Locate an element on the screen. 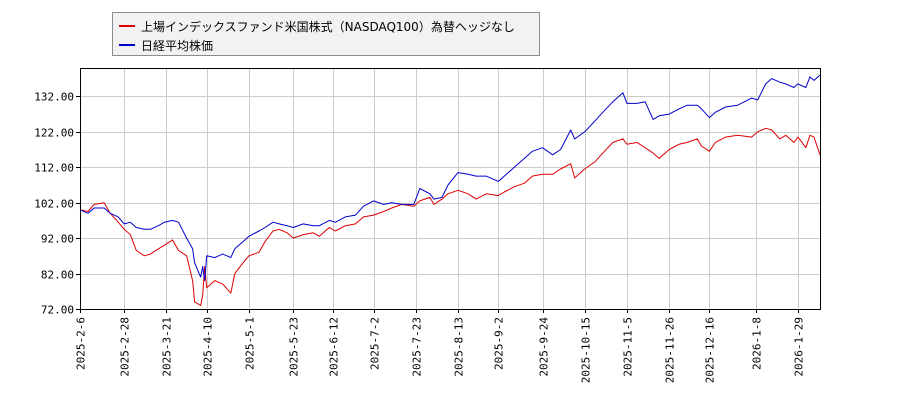 The height and width of the screenshot is (400, 900). x-tick-label: 2026-1-29 is located at coordinates (799, 347).